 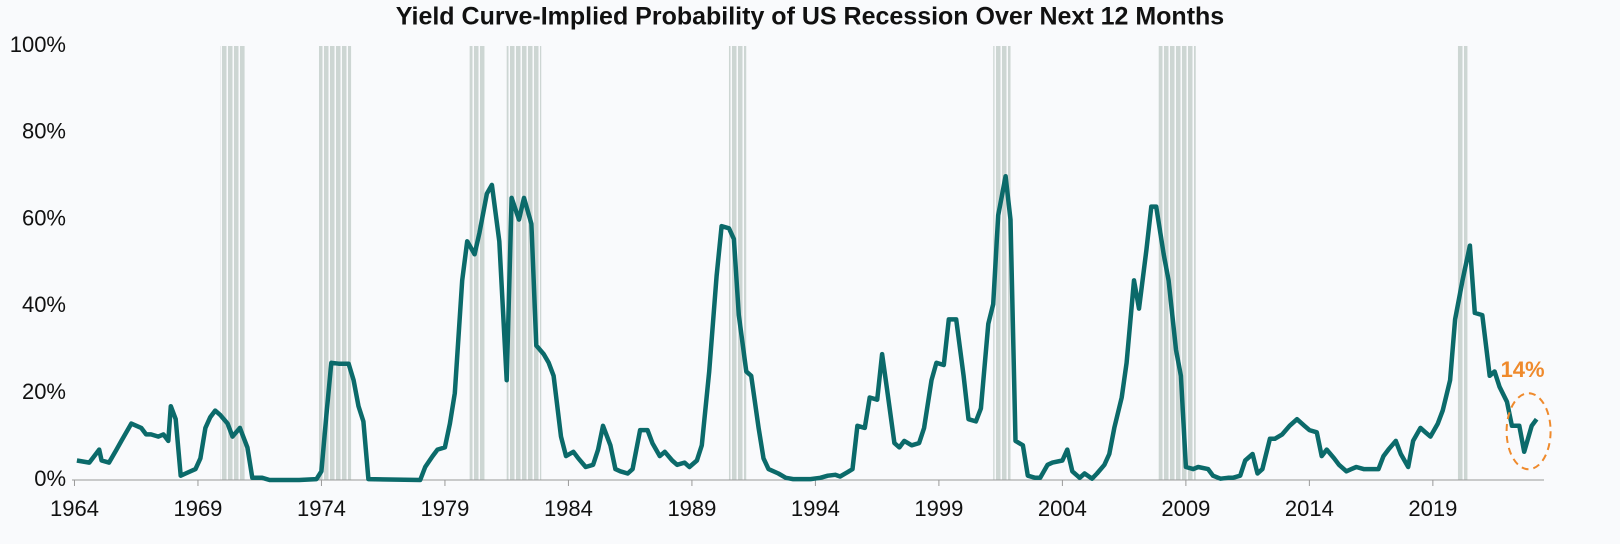 I want to click on annotation-ellipse, so click(x=1528, y=431).